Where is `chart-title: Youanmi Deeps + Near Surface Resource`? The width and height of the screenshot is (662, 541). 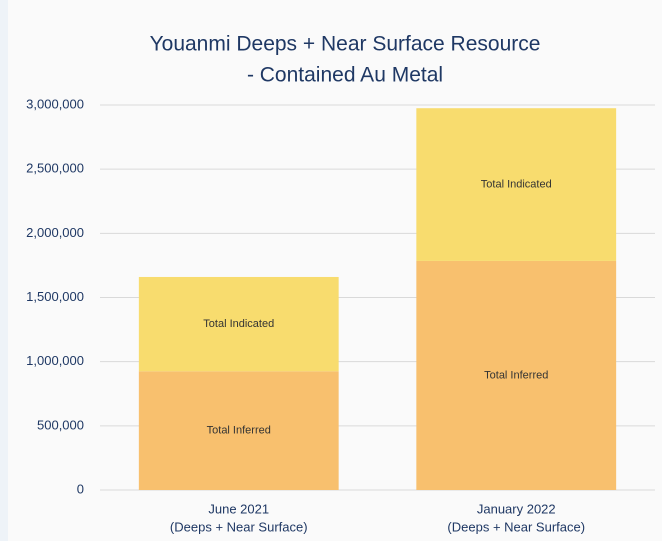
chart-title: Youanmi Deeps + Near Surface Resource is located at coordinates (345, 44).